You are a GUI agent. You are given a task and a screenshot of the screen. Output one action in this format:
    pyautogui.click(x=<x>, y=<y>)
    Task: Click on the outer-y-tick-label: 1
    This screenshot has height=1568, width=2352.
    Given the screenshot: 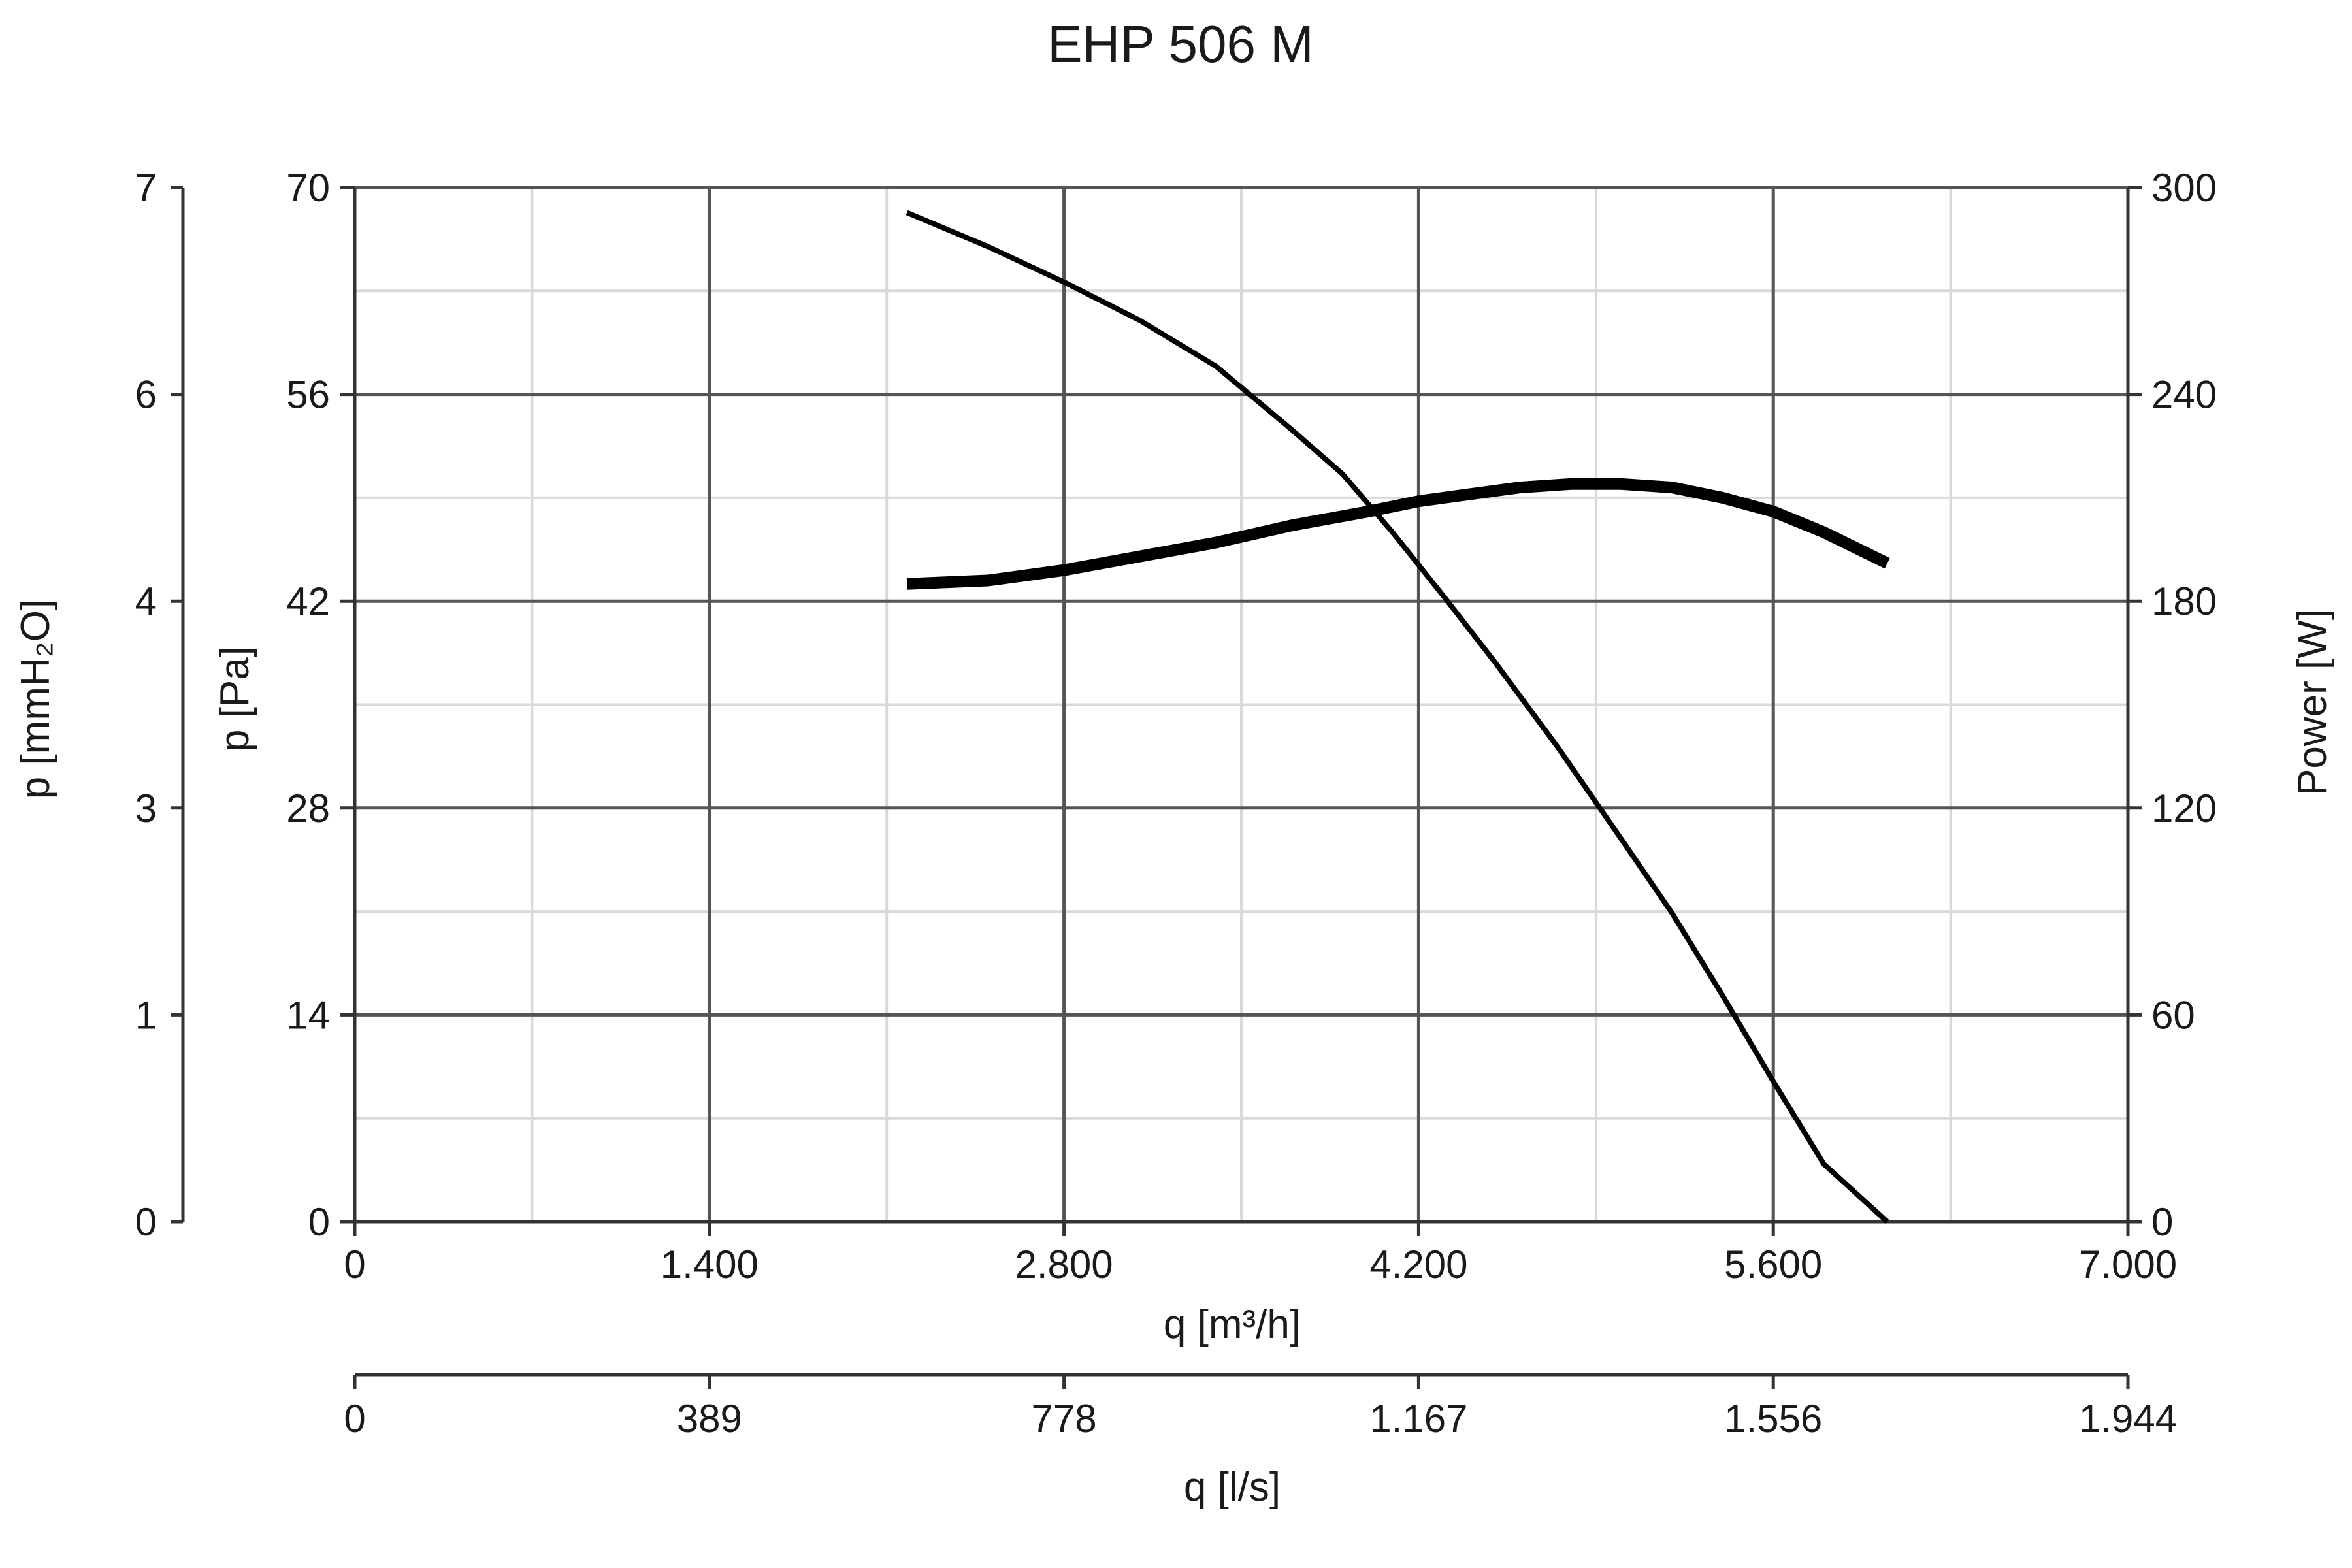 What is the action you would take?
    pyautogui.click(x=146, y=1015)
    